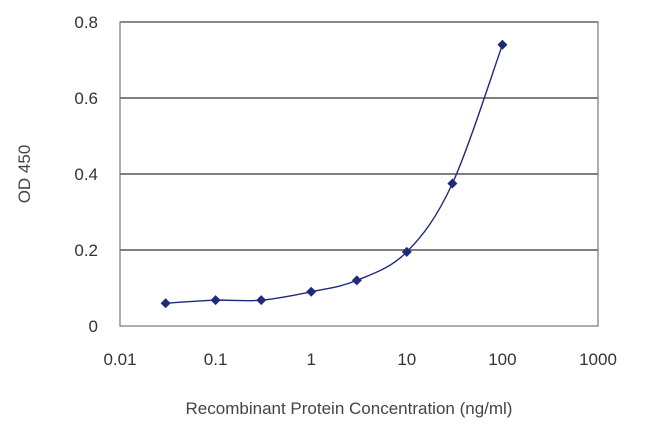 This screenshot has width=650, height=434. What do you see at coordinates (86, 98) in the screenshot?
I see `y-tick-label: 0.6` at bounding box center [86, 98].